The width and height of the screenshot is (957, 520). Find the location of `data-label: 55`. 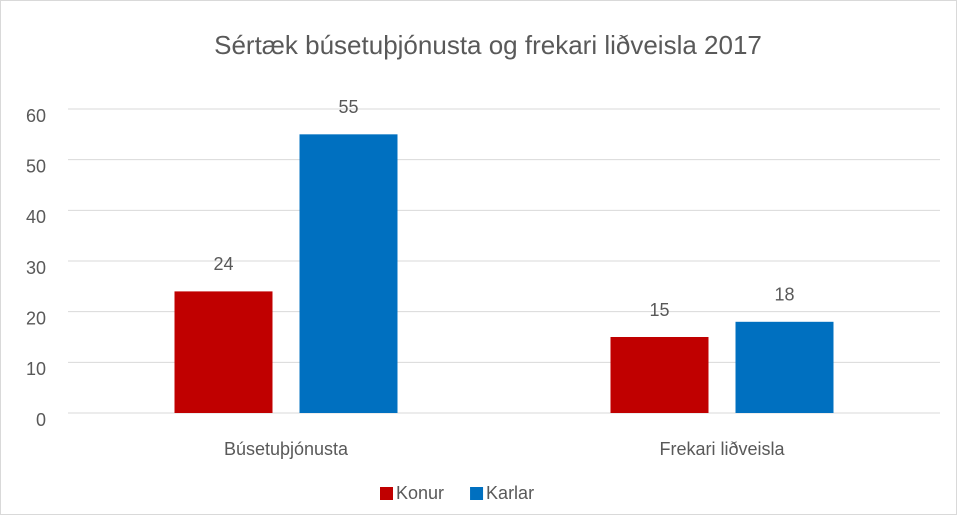

data-label: 55 is located at coordinates (348, 107).